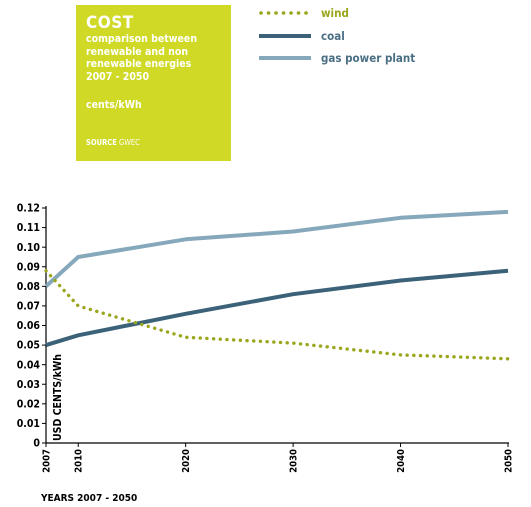  Describe the element at coordinates (333, 36) in the screenshot. I see `legend-label-coal: coal` at that location.